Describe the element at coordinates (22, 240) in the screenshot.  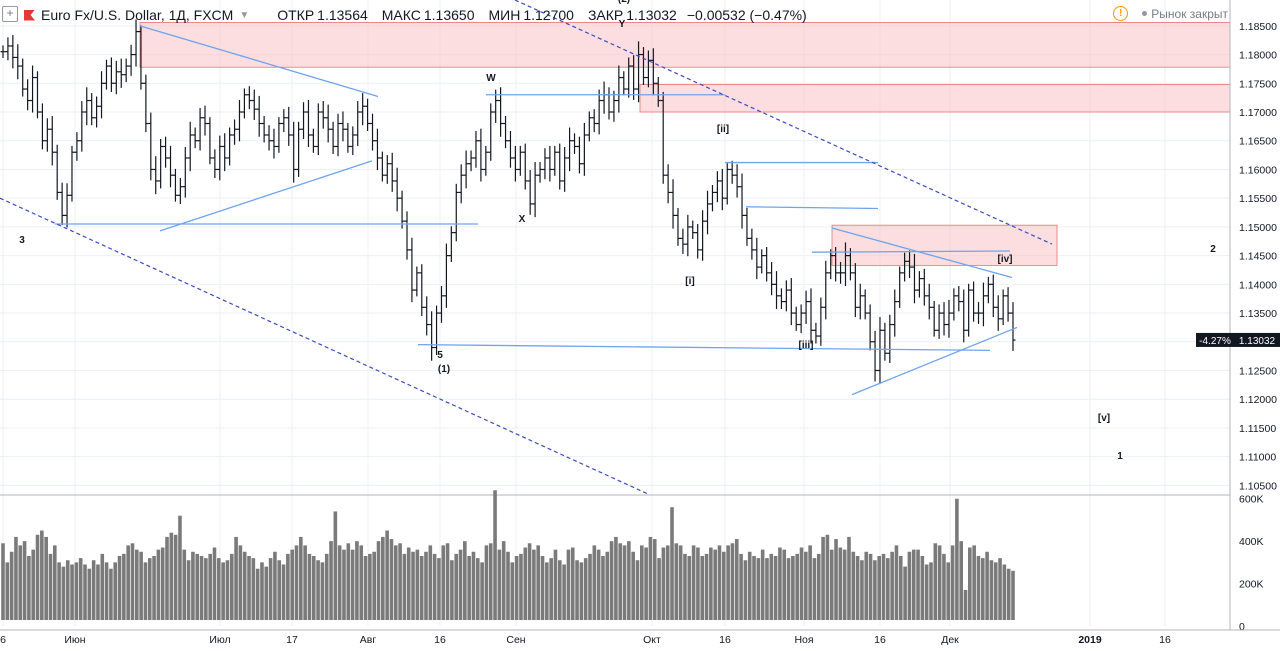
I see `wave-label: 3` at that location.